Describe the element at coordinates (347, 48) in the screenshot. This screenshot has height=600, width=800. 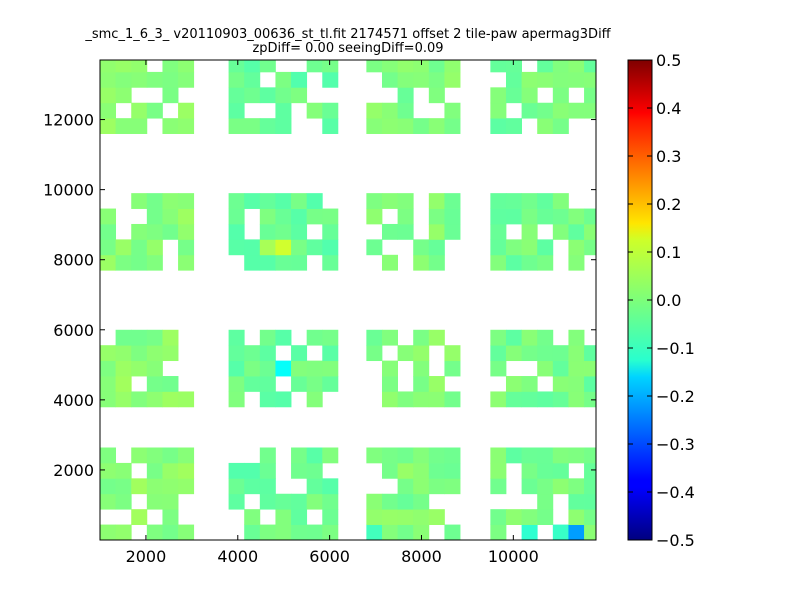
I see `chart-subtitle: zpDiff= 0.00 seeingDiff=0.09` at that location.